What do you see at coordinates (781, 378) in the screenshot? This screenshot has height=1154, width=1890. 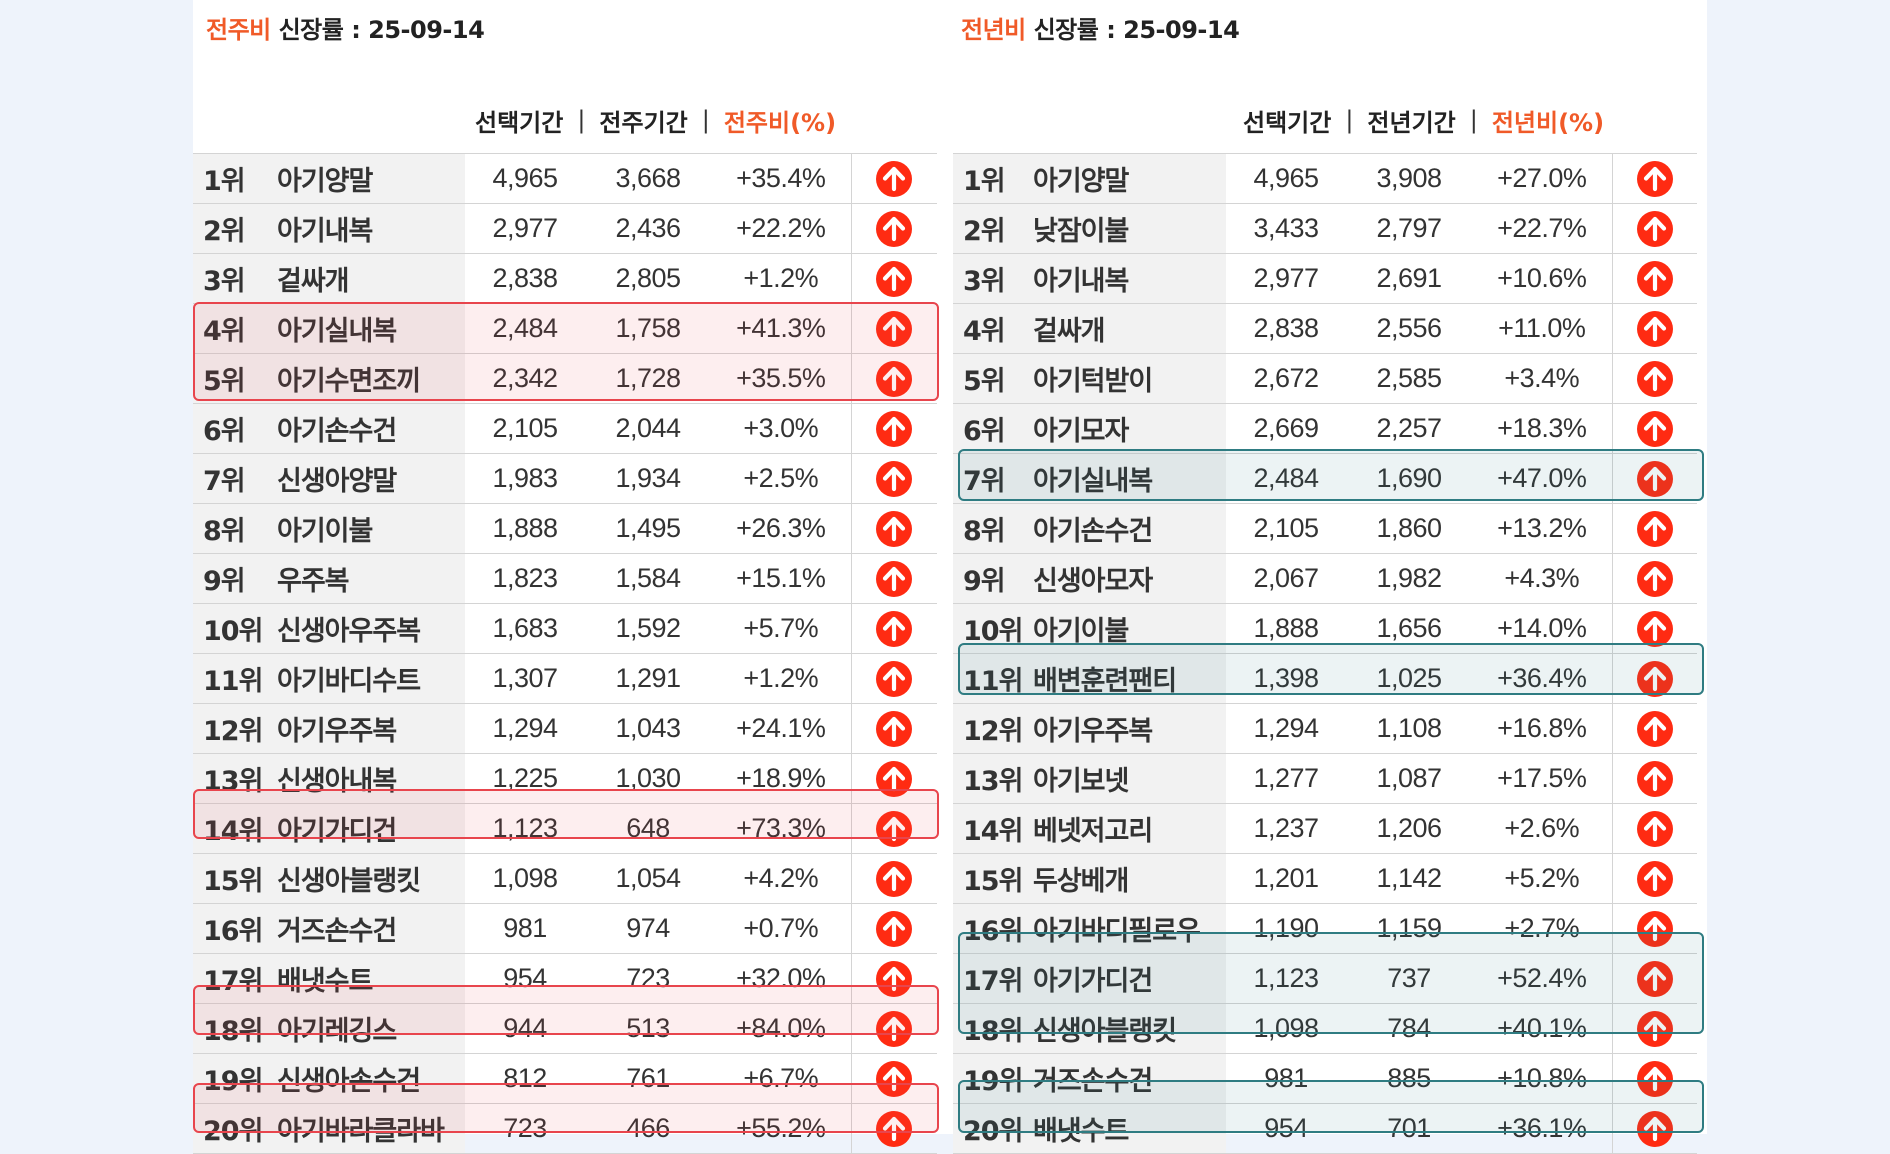 I see `change-rate-cell: +35.5%` at bounding box center [781, 378].